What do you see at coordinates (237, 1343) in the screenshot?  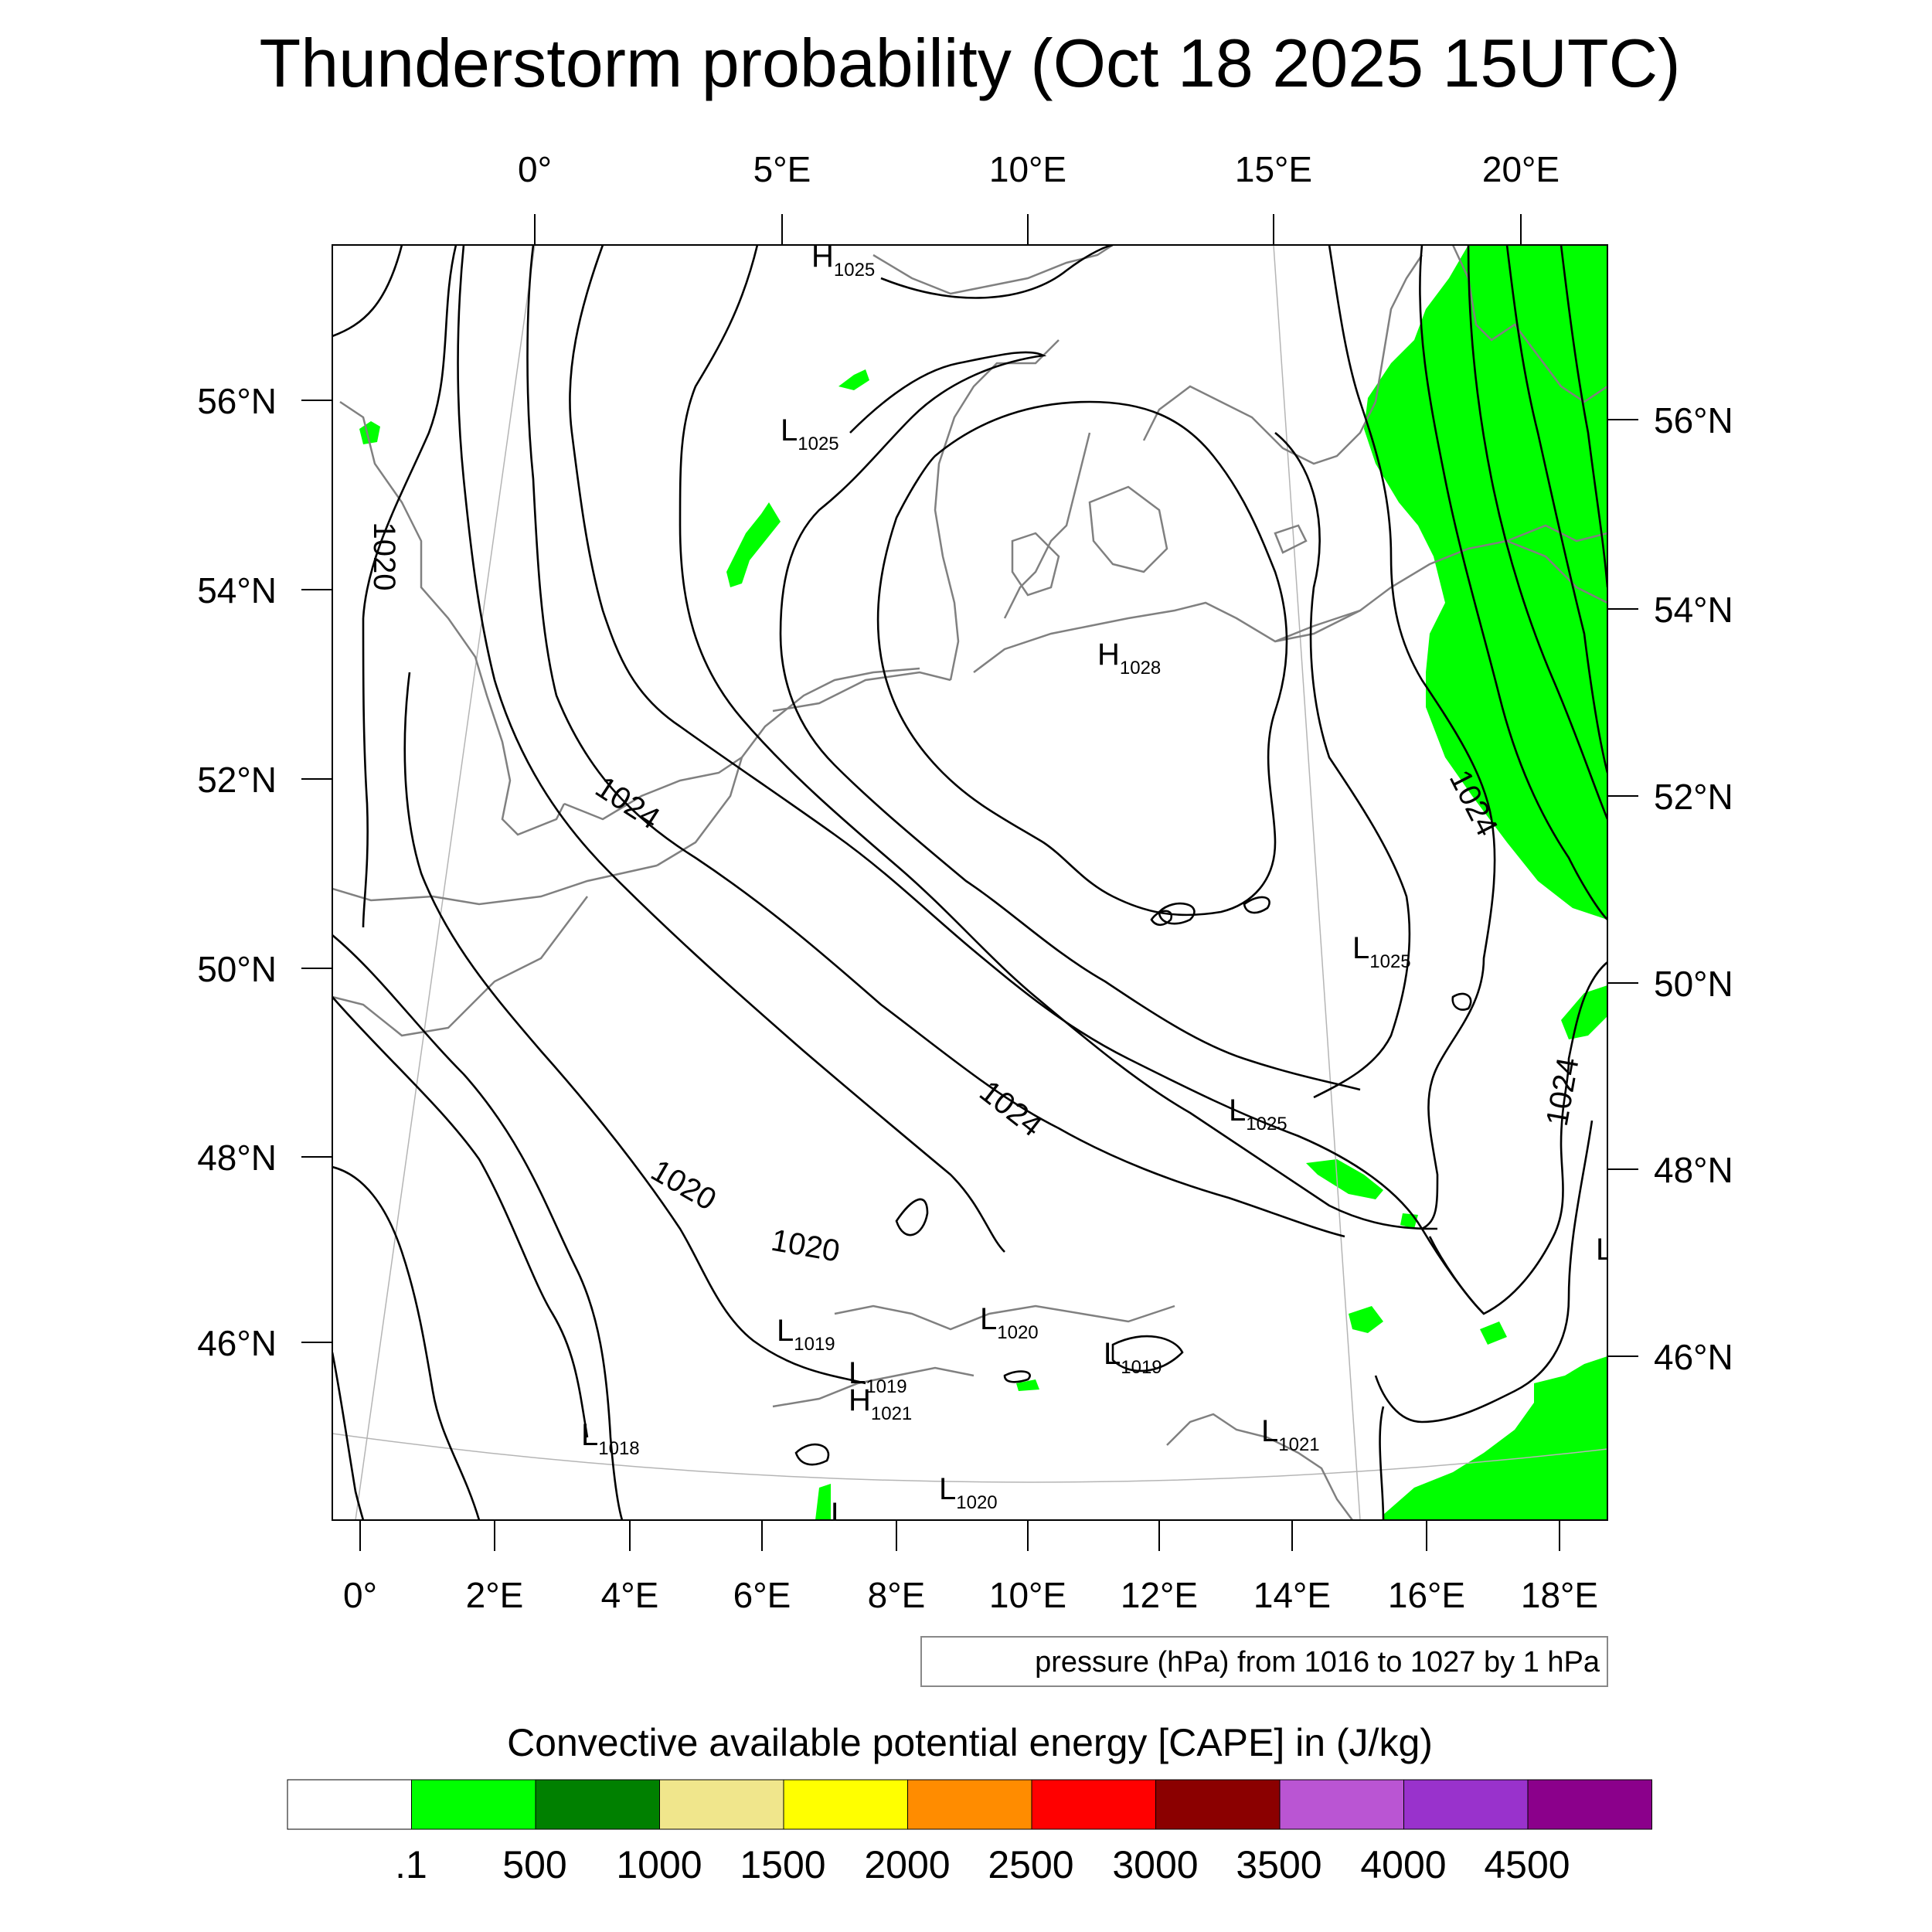 I see `lat-label-left: 46°N` at bounding box center [237, 1343].